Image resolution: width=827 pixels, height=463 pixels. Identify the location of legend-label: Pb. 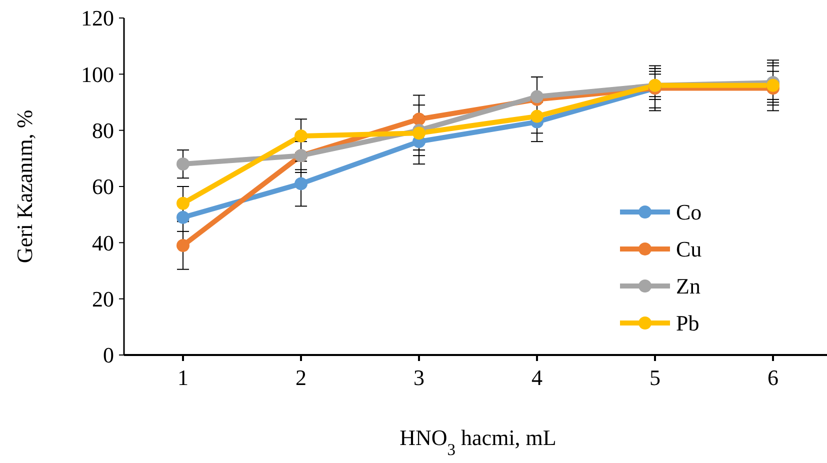
(688, 323).